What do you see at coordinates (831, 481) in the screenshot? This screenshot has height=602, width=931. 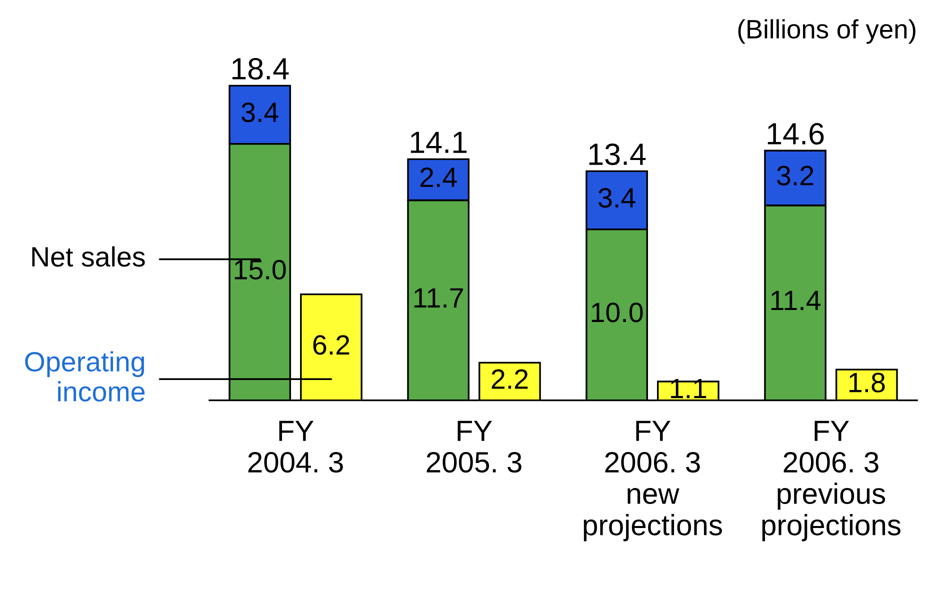 I see `x-tick-label: FY 2006. 3 previous projections` at bounding box center [831, 481].